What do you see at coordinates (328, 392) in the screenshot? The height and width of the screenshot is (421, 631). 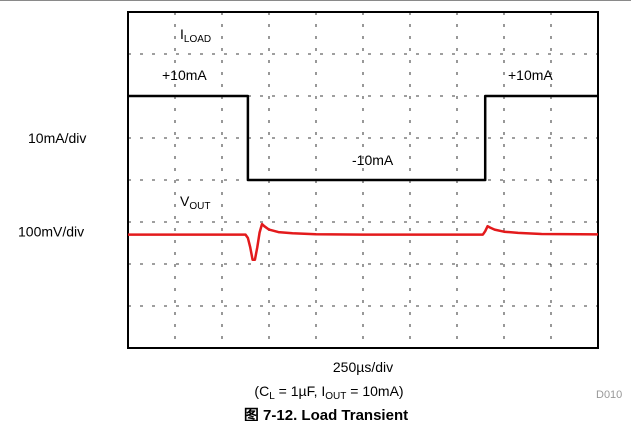 I see `test-conditions-caption: (CL = 1µF, IOUT = 10mA)` at bounding box center [328, 392].